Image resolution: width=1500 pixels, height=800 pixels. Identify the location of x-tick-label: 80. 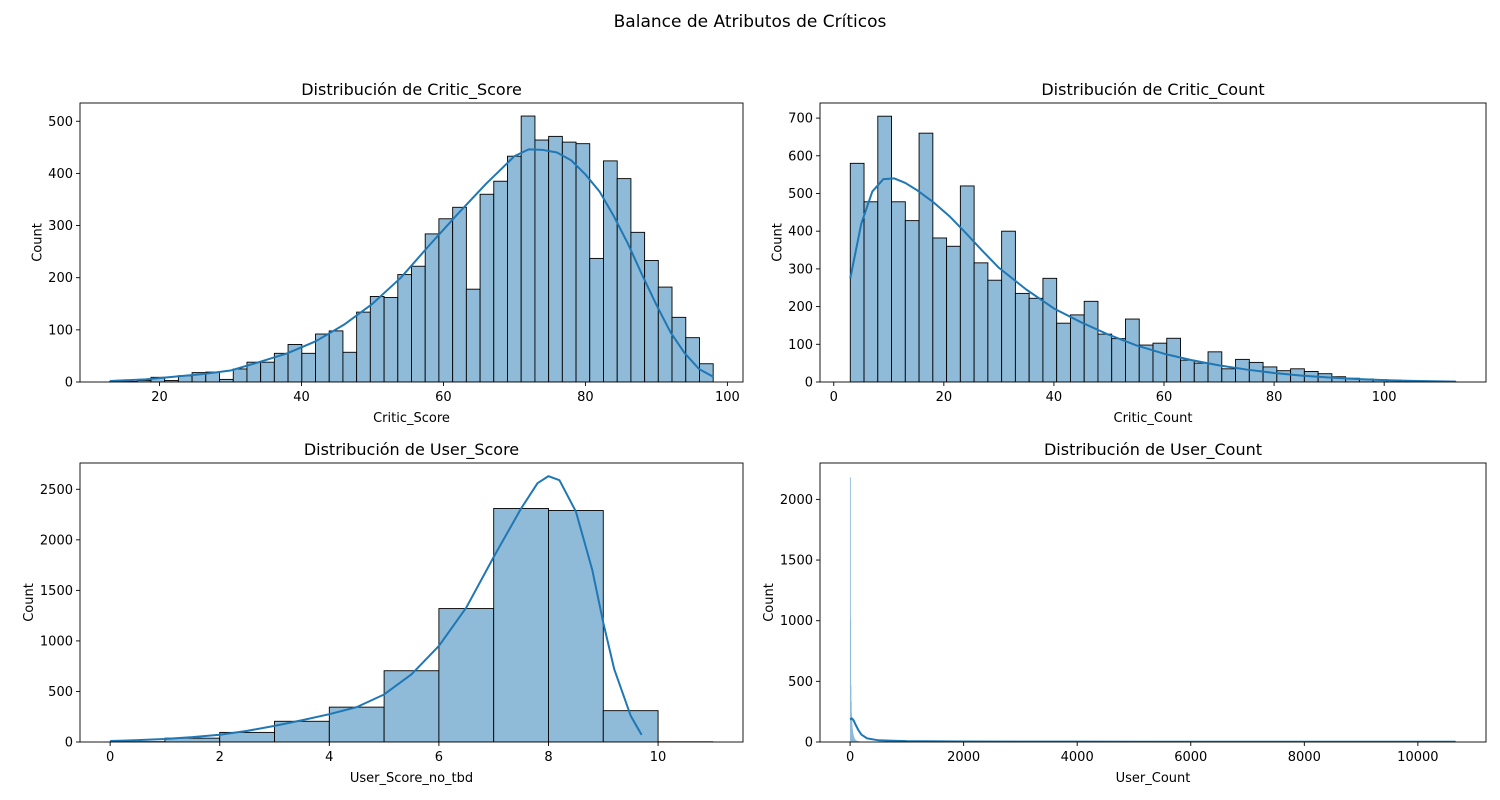
(1274, 397).